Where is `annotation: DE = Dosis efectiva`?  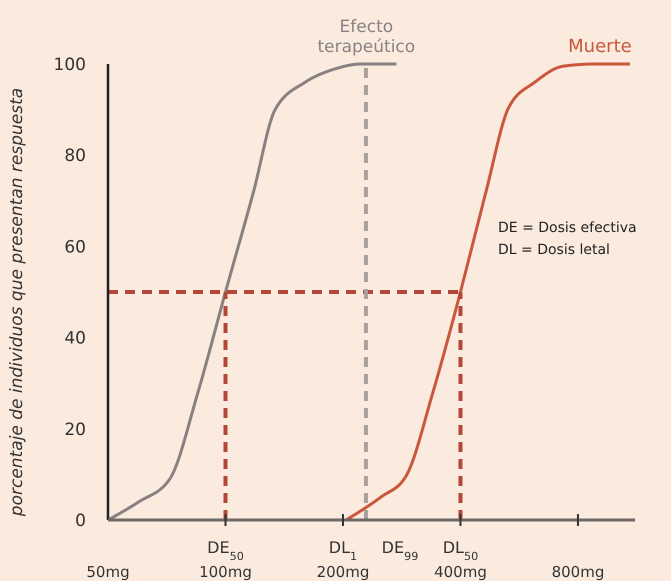
annotation: DE = Dosis efectiva is located at coordinates (567, 228).